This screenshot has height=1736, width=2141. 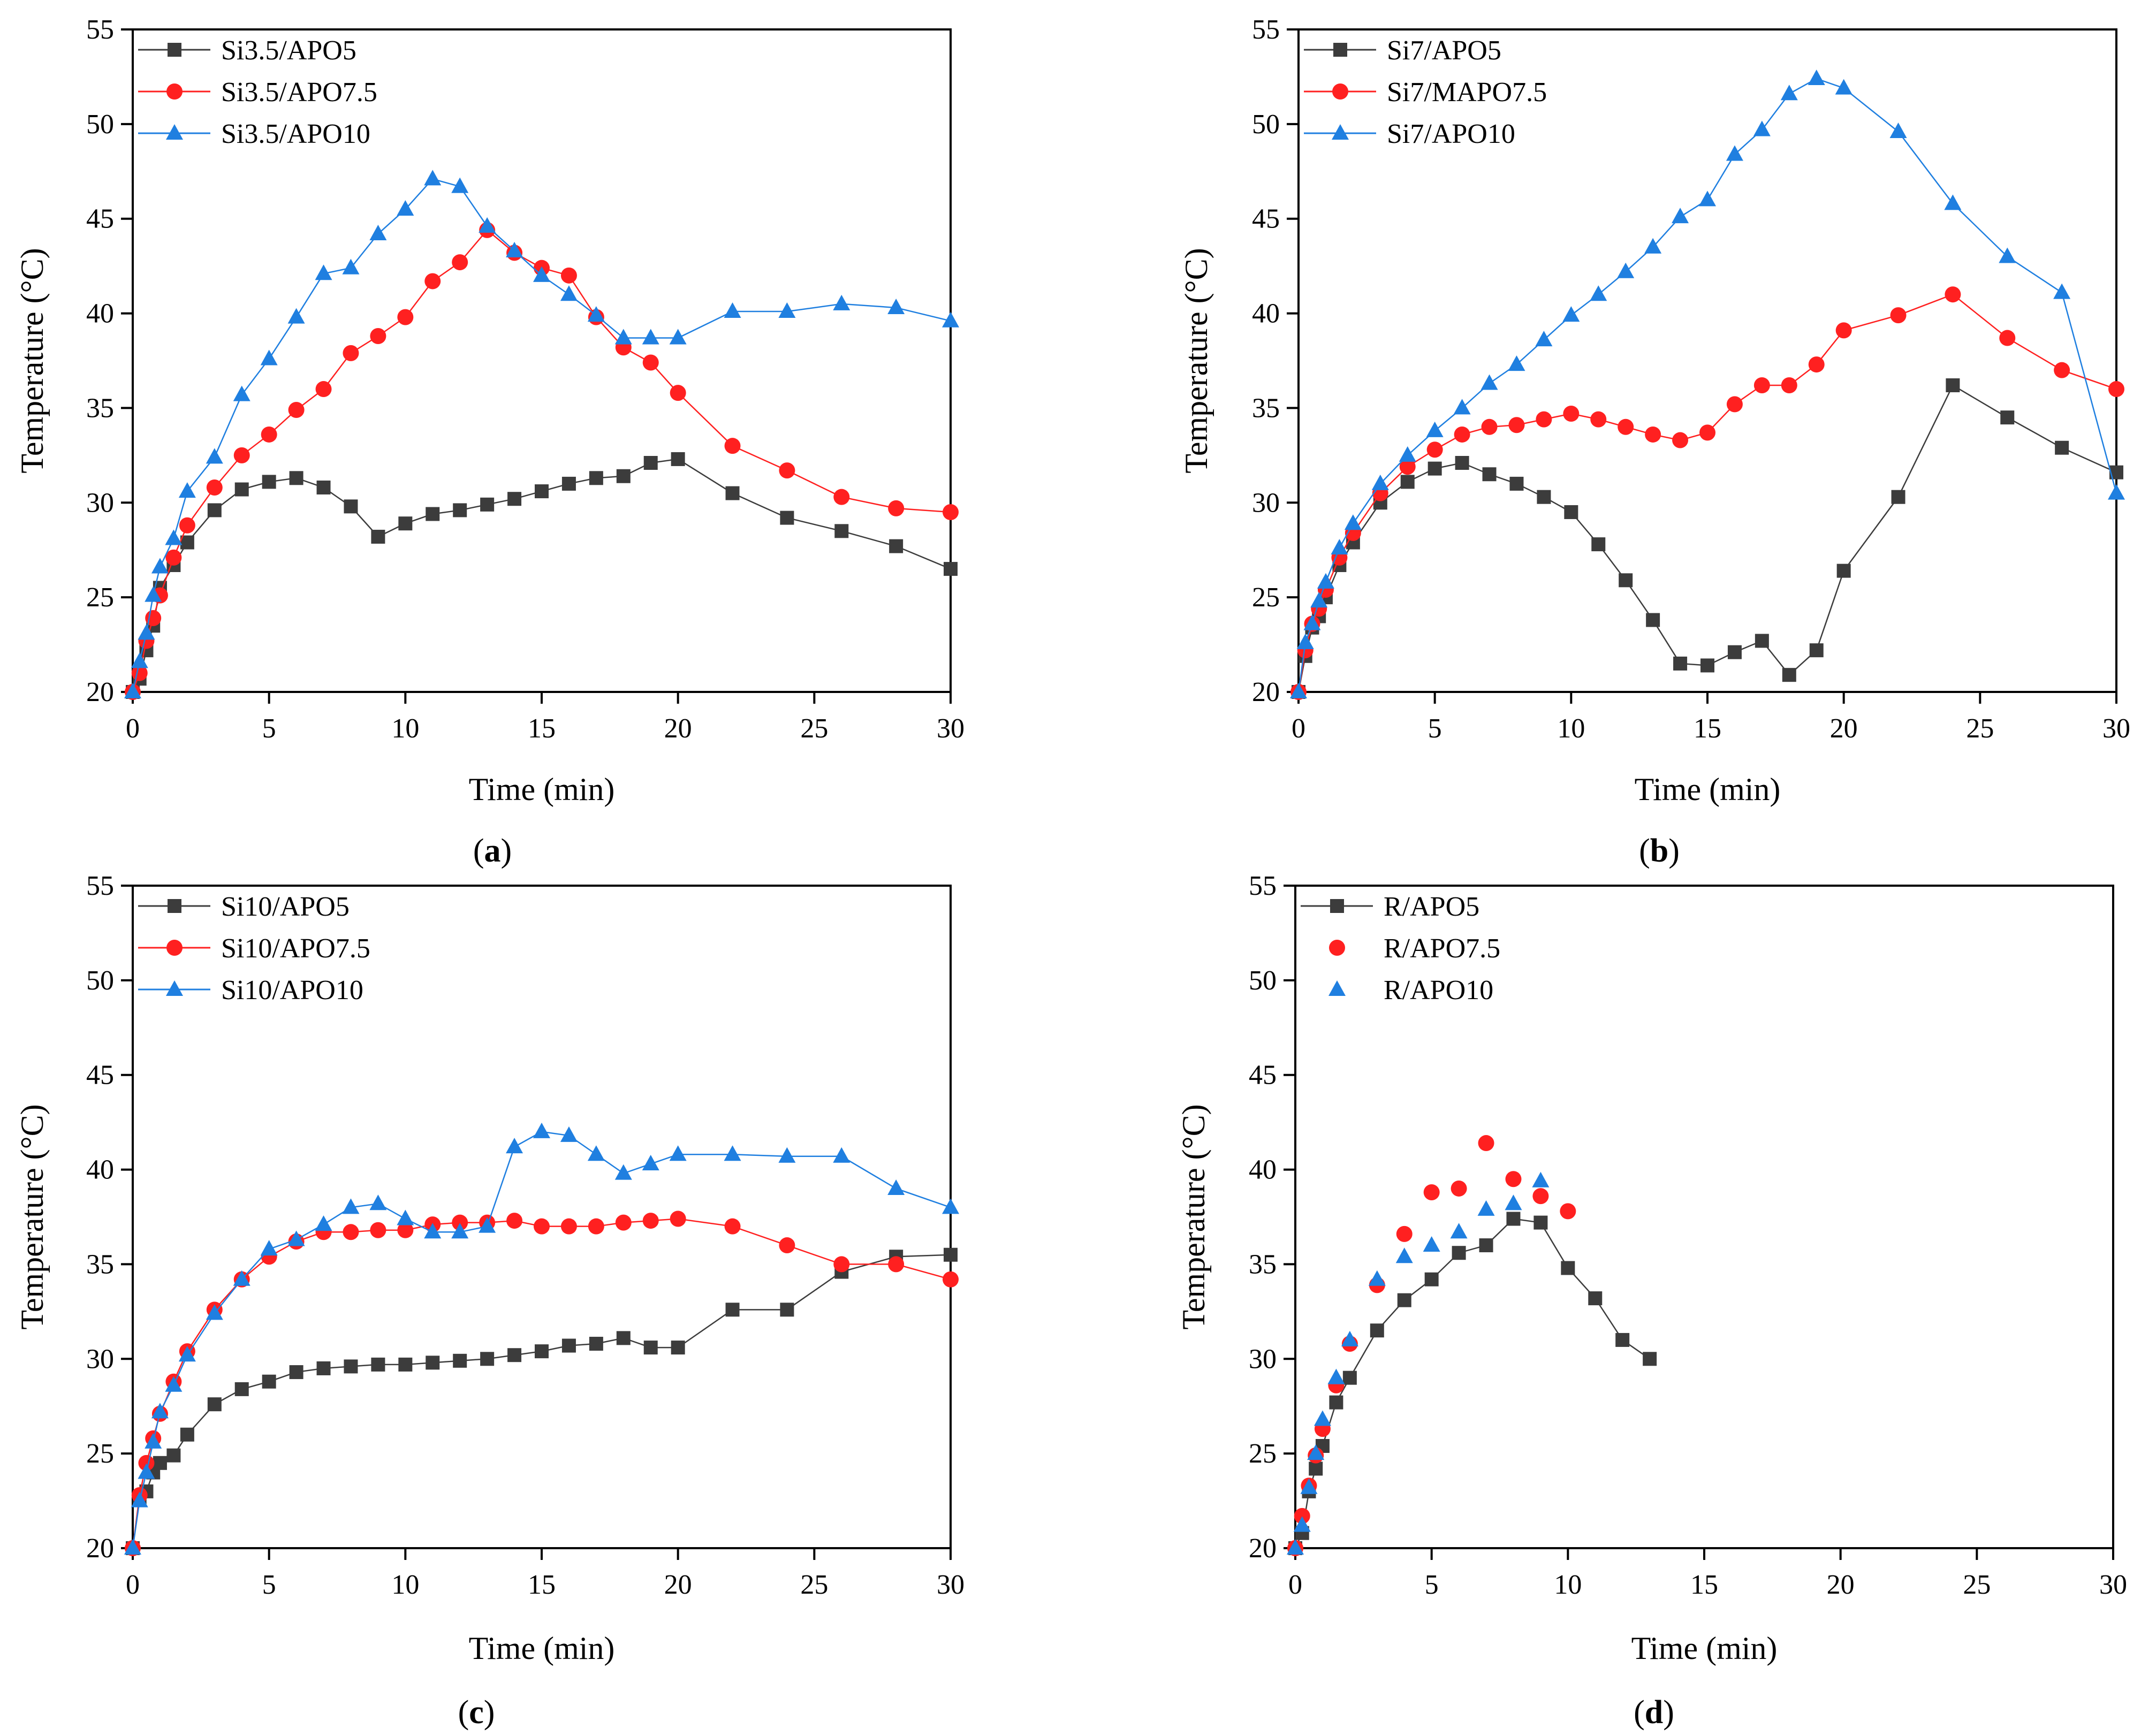 I want to click on series-si3-5-apo10, so click(x=541, y=434).